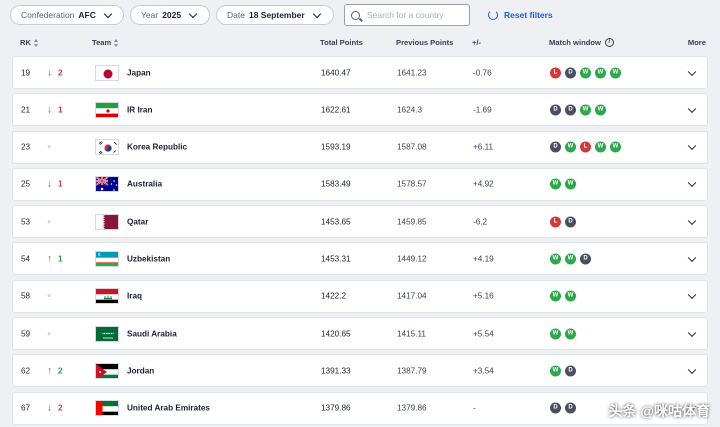 The image size is (720, 427). What do you see at coordinates (139, 72) in the screenshot?
I see `team-name: Japan` at bounding box center [139, 72].